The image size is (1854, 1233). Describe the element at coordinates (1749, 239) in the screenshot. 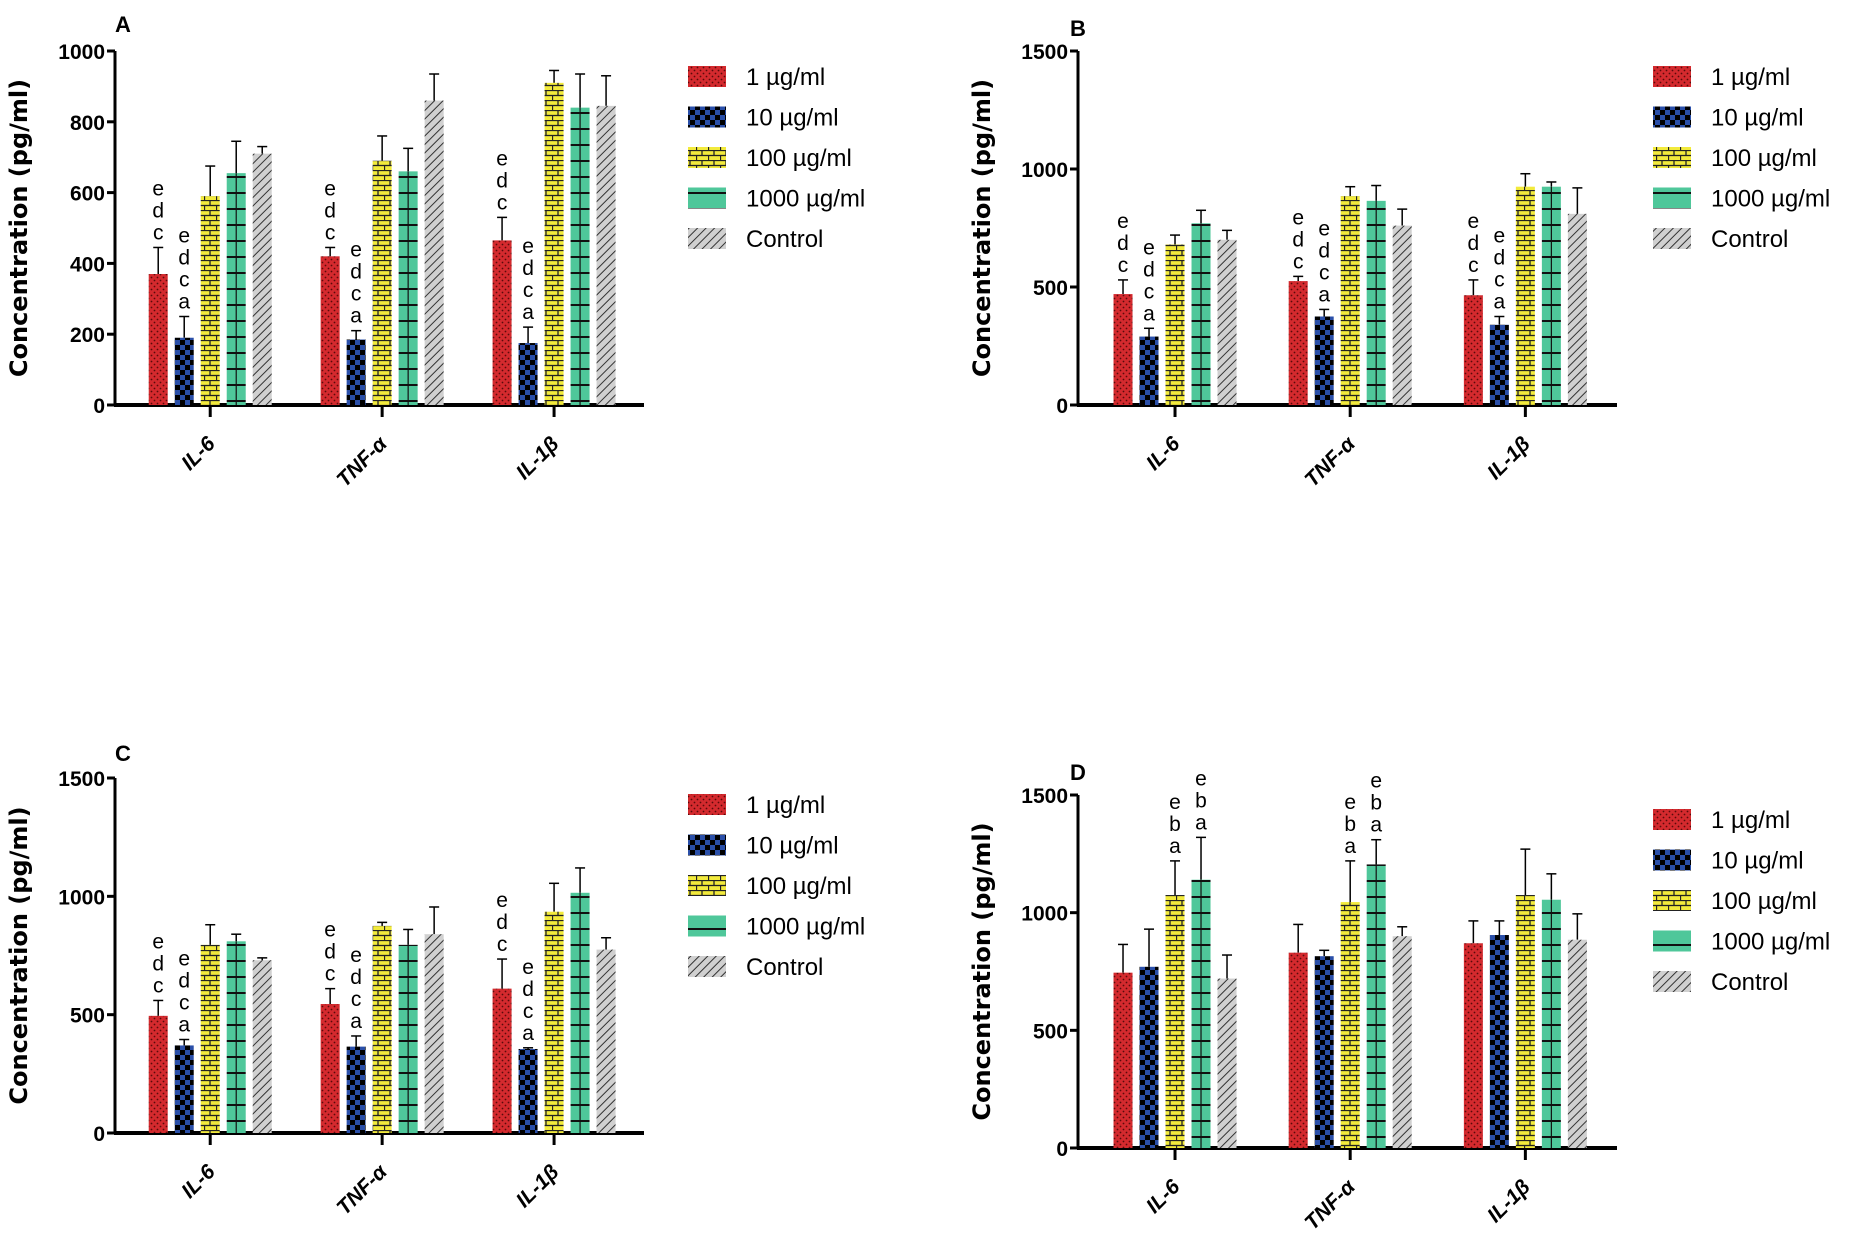

I see `legend-label: Control` at that location.